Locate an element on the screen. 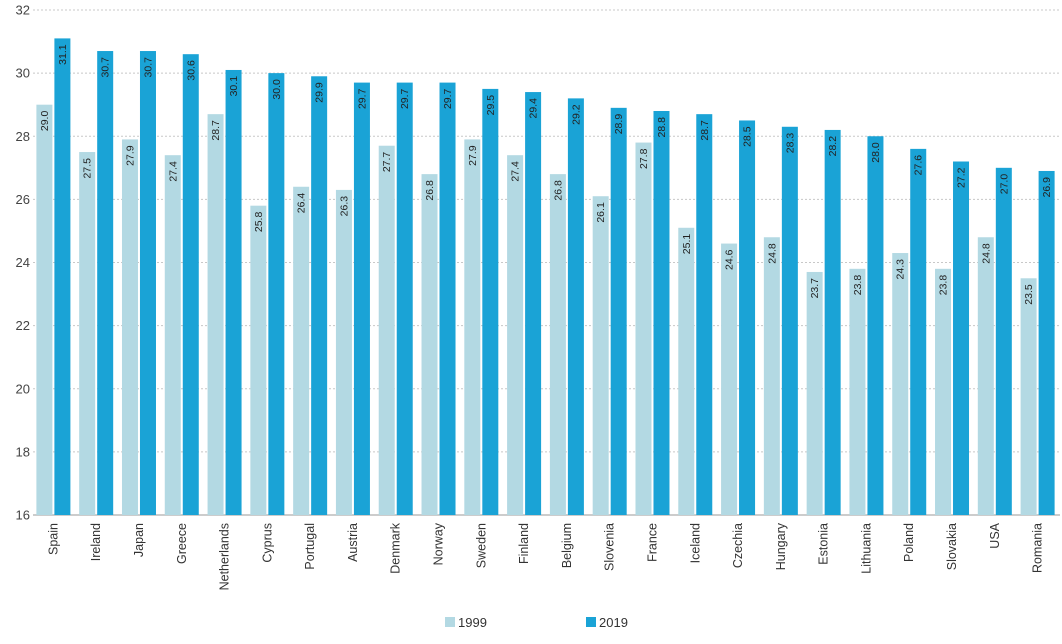 This screenshot has width=1062, height=644. x-tick-label: Netherlands is located at coordinates (225, 556).